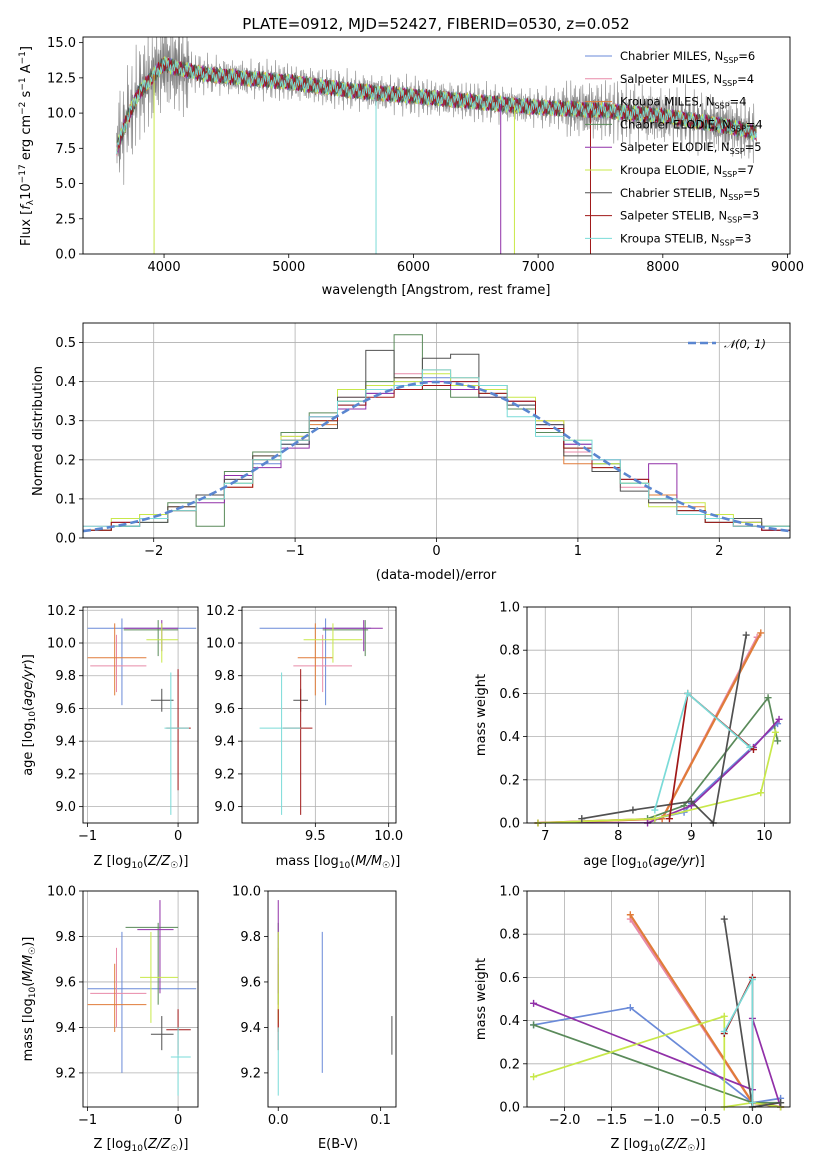 The height and width of the screenshot is (1170, 819). What do you see at coordinates (509, 892) in the screenshot?
I see `zweight-ytick-label: 1.0` at bounding box center [509, 892].